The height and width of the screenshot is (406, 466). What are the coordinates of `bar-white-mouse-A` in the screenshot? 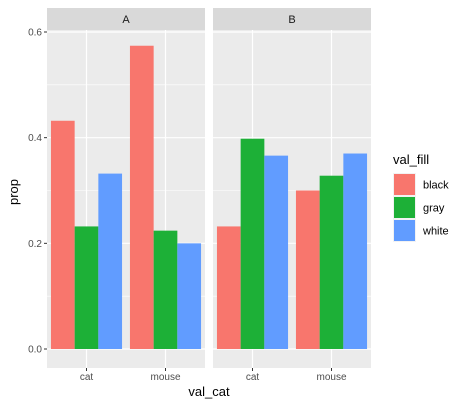 It's located at (189, 296).